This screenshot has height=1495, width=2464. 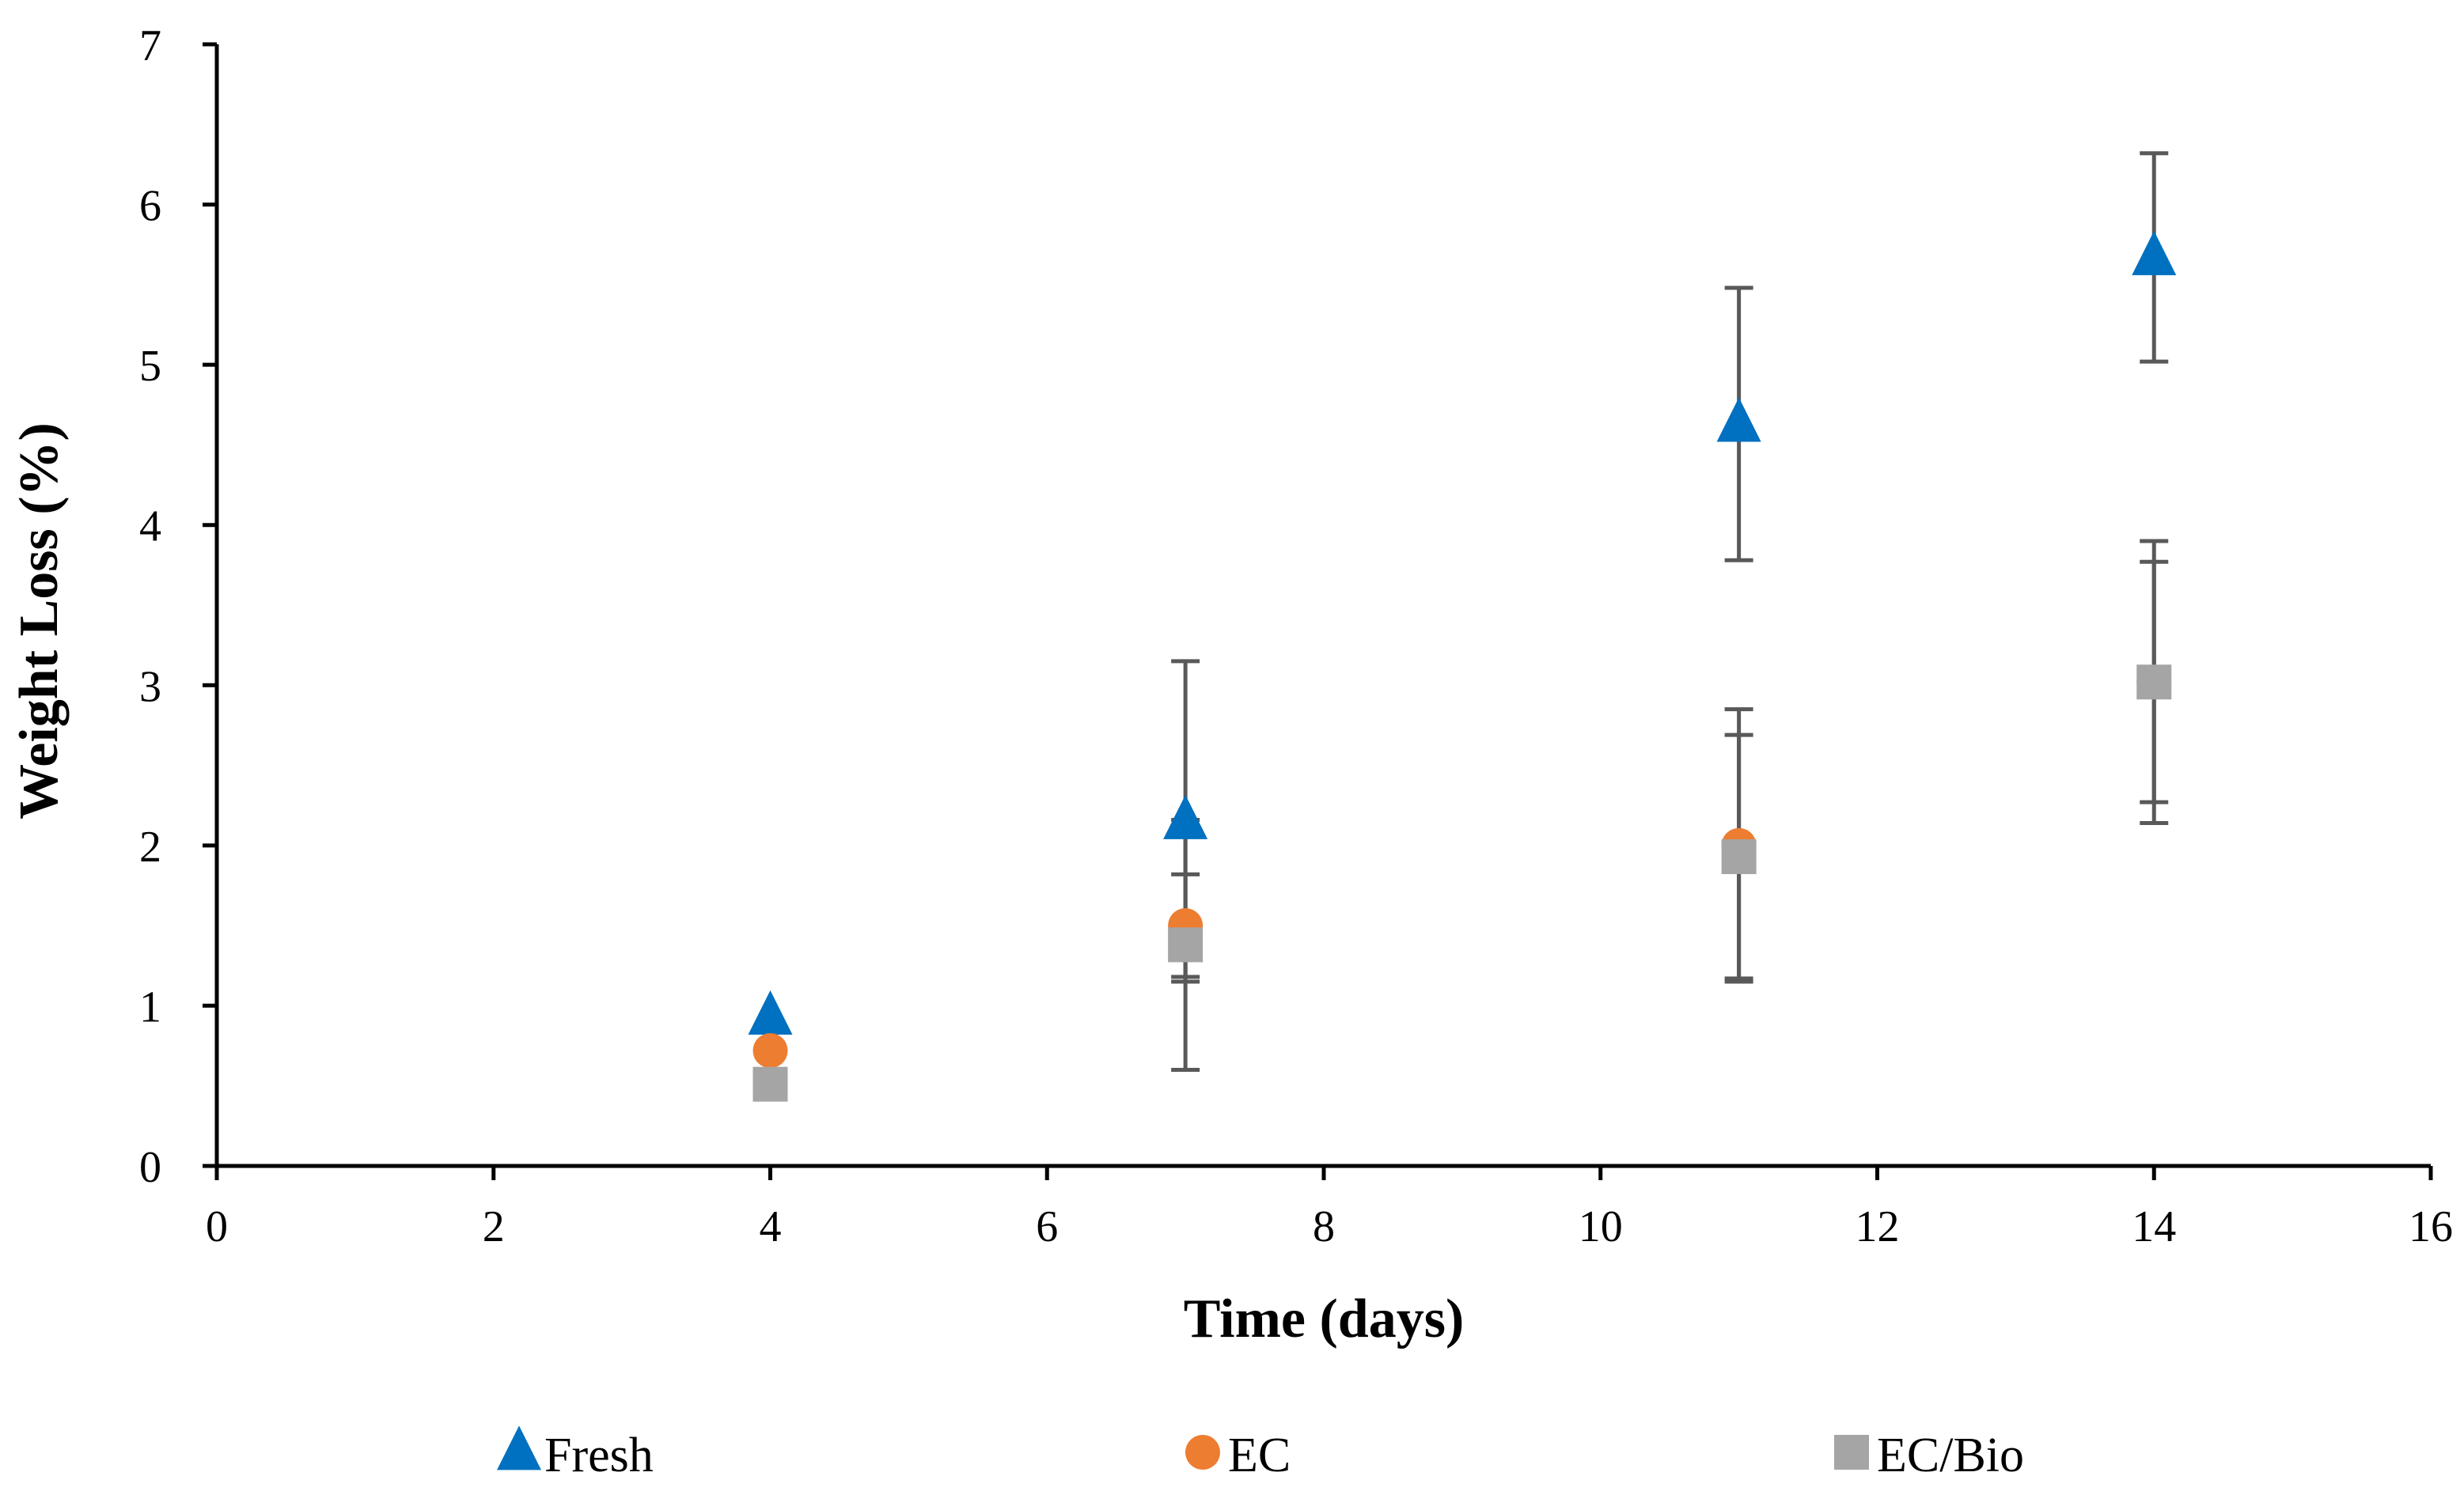 What do you see at coordinates (1202, 1452) in the screenshot?
I see `legend-ec-marker` at bounding box center [1202, 1452].